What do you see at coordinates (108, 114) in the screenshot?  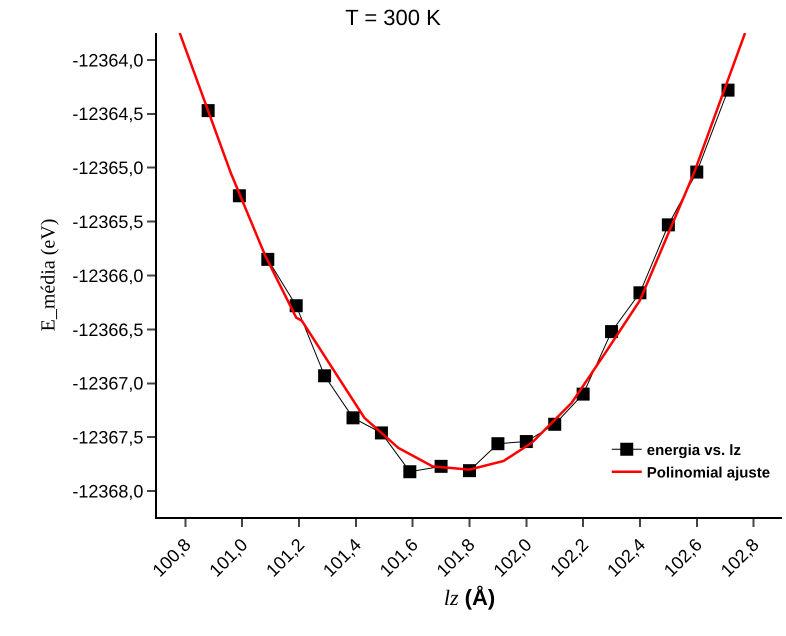 I see `y-tick-label: -12364,5` at bounding box center [108, 114].